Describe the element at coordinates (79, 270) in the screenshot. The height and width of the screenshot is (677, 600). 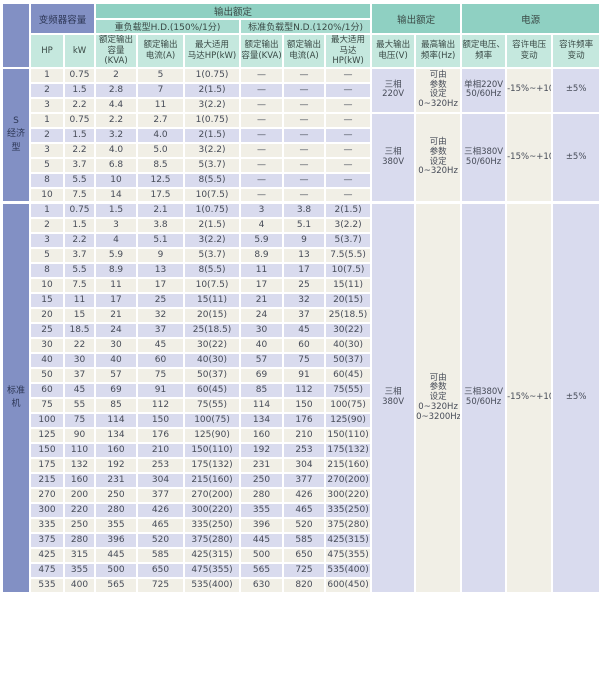
I see `cell-kw: 5.5` at that location.